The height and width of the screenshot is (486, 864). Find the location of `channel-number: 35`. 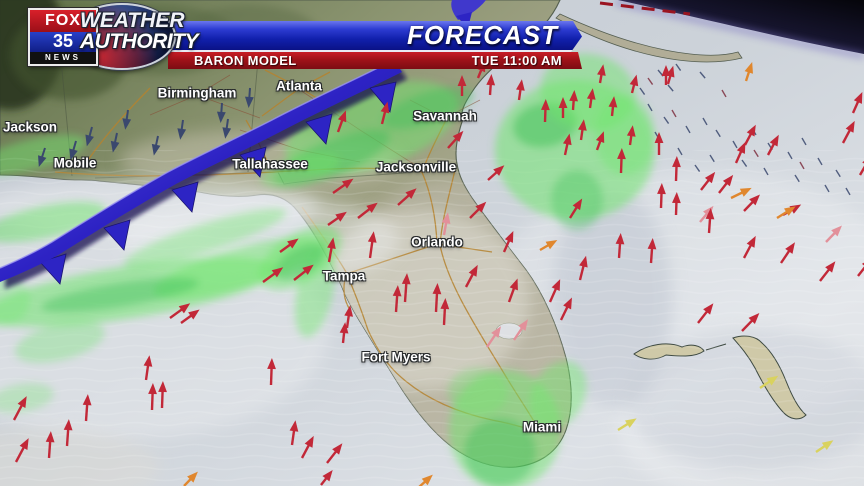

channel-number: 35 is located at coordinates (63, 42).